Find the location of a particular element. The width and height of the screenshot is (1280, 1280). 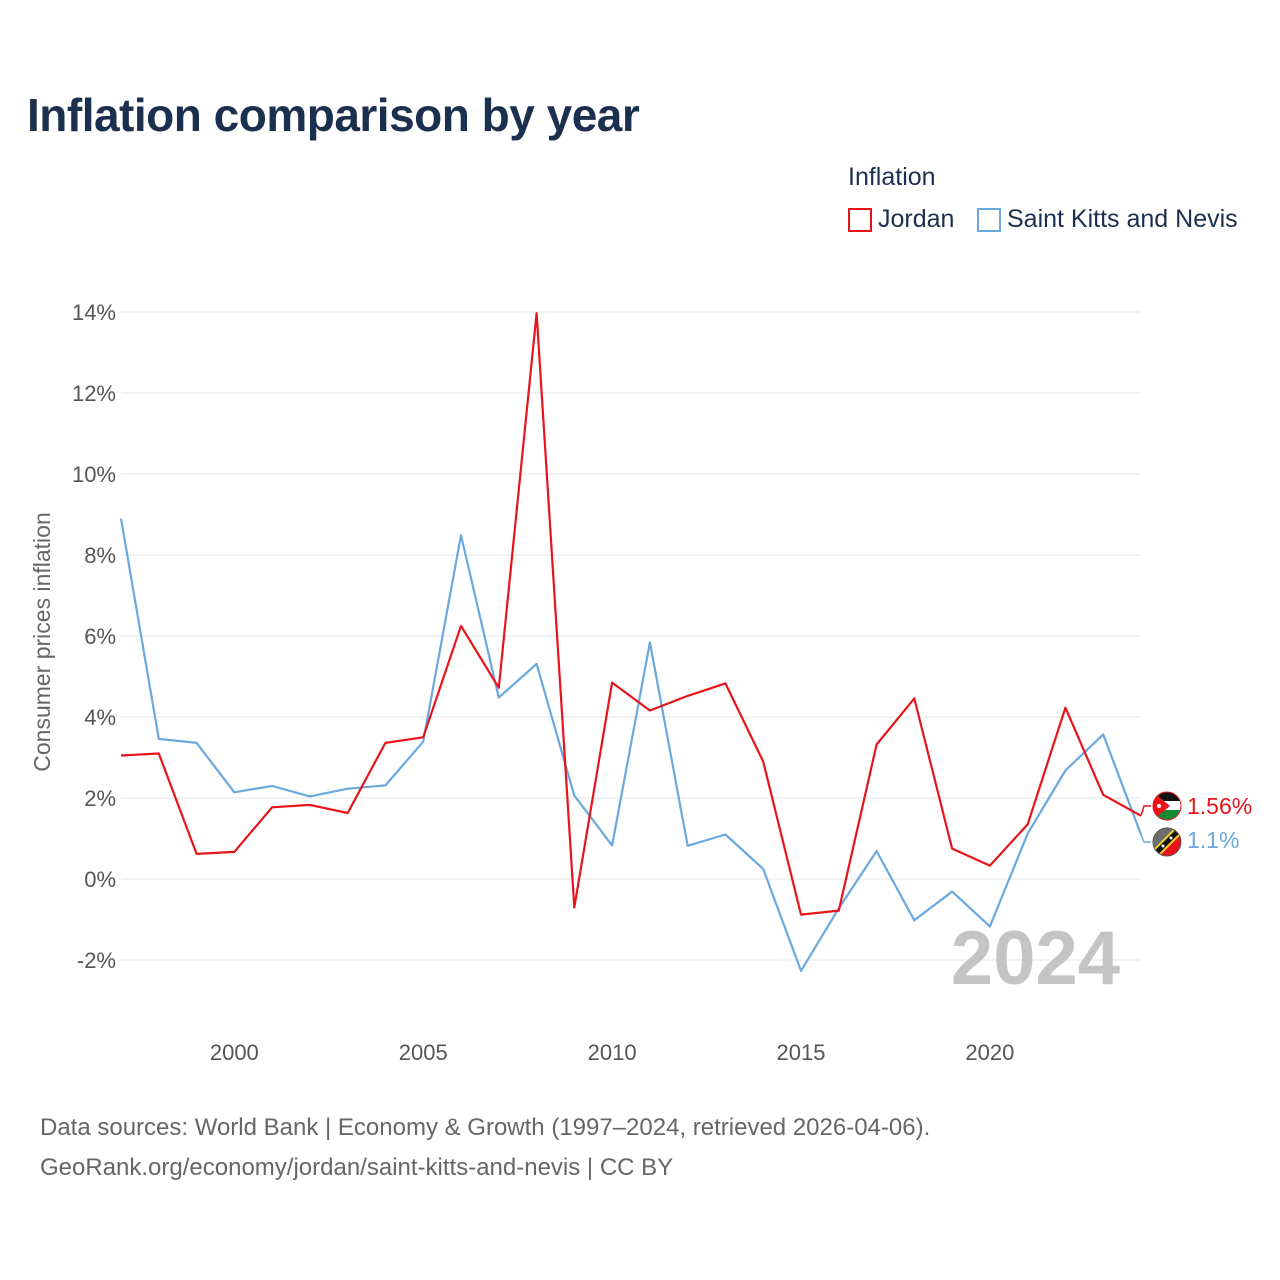

legend-label-saint-kitts-and-nevis: Saint Kitts and Nevis is located at coordinates (1122, 219).